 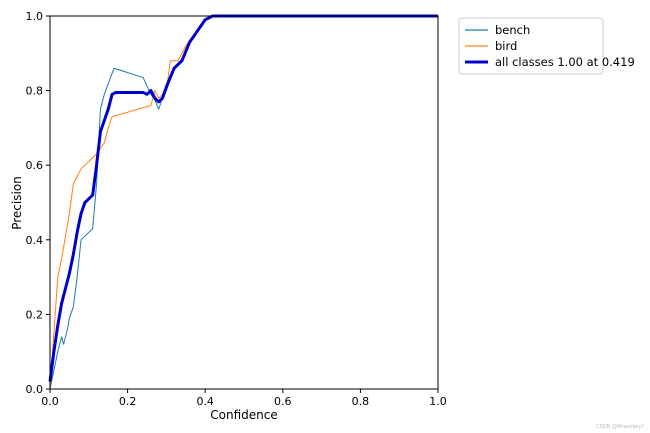 I want to click on y-tick-label: 0.2, so click(x=35, y=314).